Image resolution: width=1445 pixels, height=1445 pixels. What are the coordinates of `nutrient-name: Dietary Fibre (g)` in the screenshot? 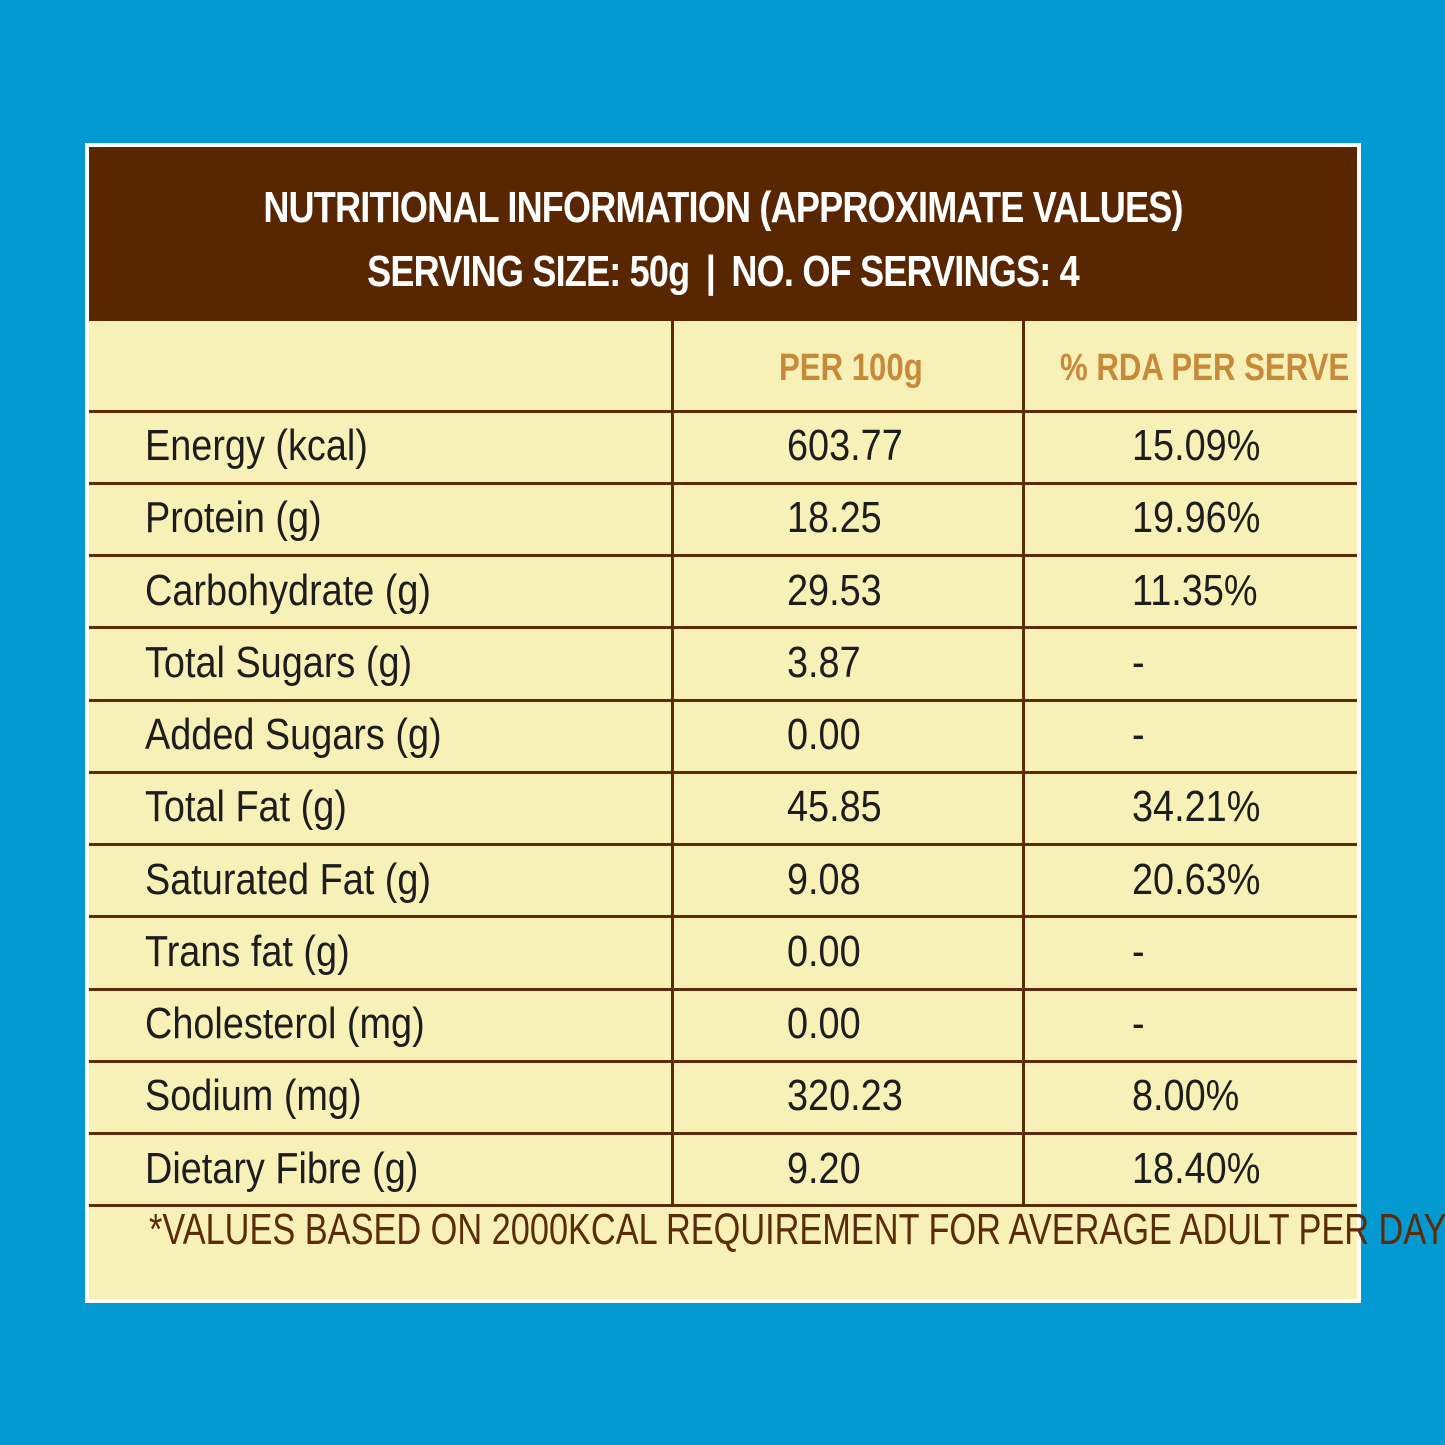 It's located at (282, 1168).